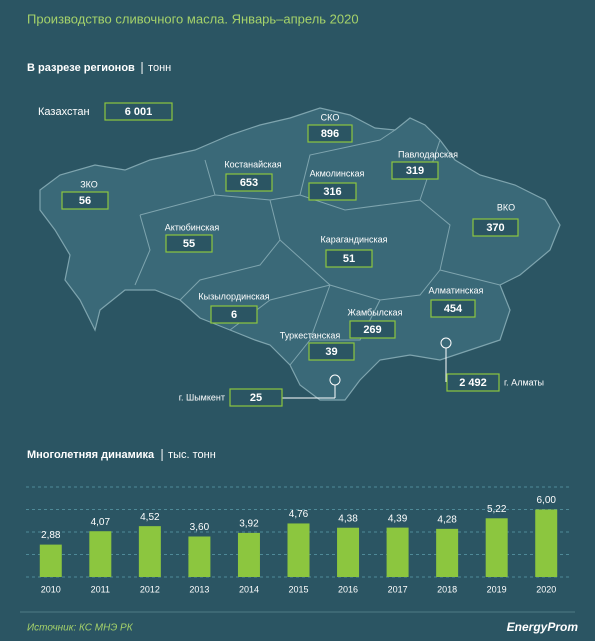  Describe the element at coordinates (100, 589) in the screenshot. I see `x-tick-label: 2011` at that location.